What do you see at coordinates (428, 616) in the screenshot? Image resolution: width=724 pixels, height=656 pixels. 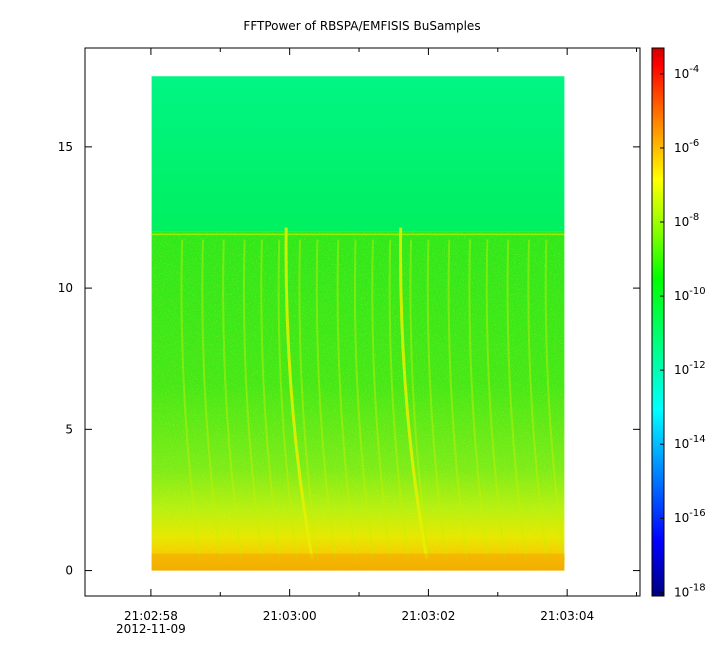 I see `x-tick-label: 21:03:02` at bounding box center [428, 616].